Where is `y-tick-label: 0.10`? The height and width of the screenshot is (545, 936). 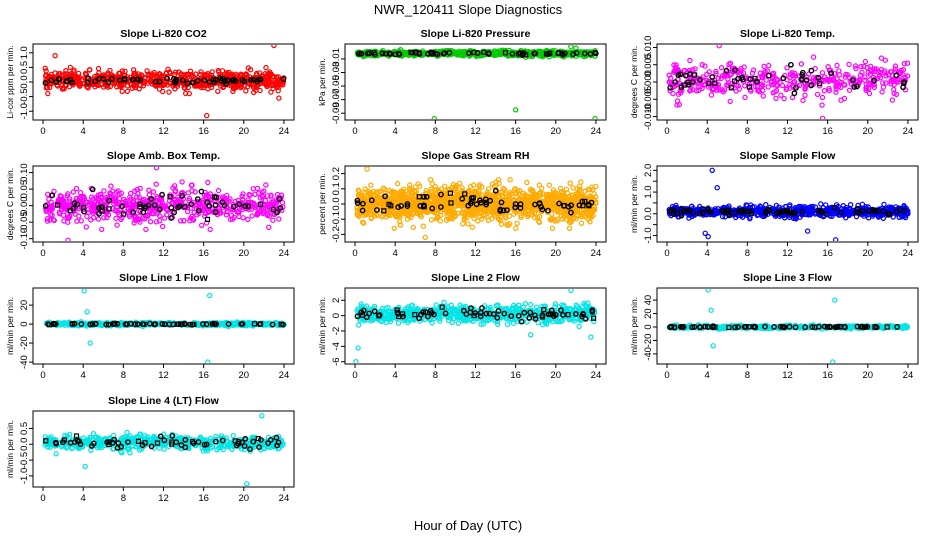 y-tick-label: 0.10 is located at coordinates (24, 172).